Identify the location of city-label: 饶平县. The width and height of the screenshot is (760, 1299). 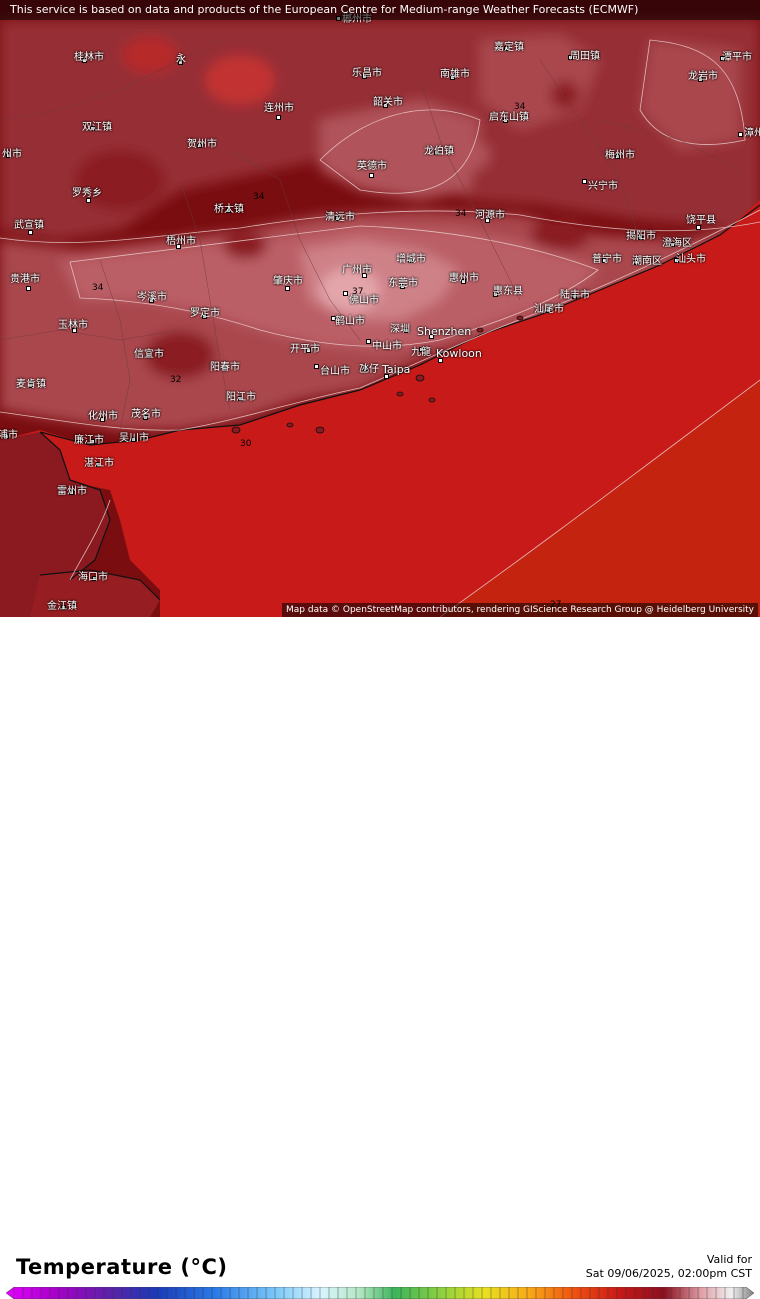
(701, 220).